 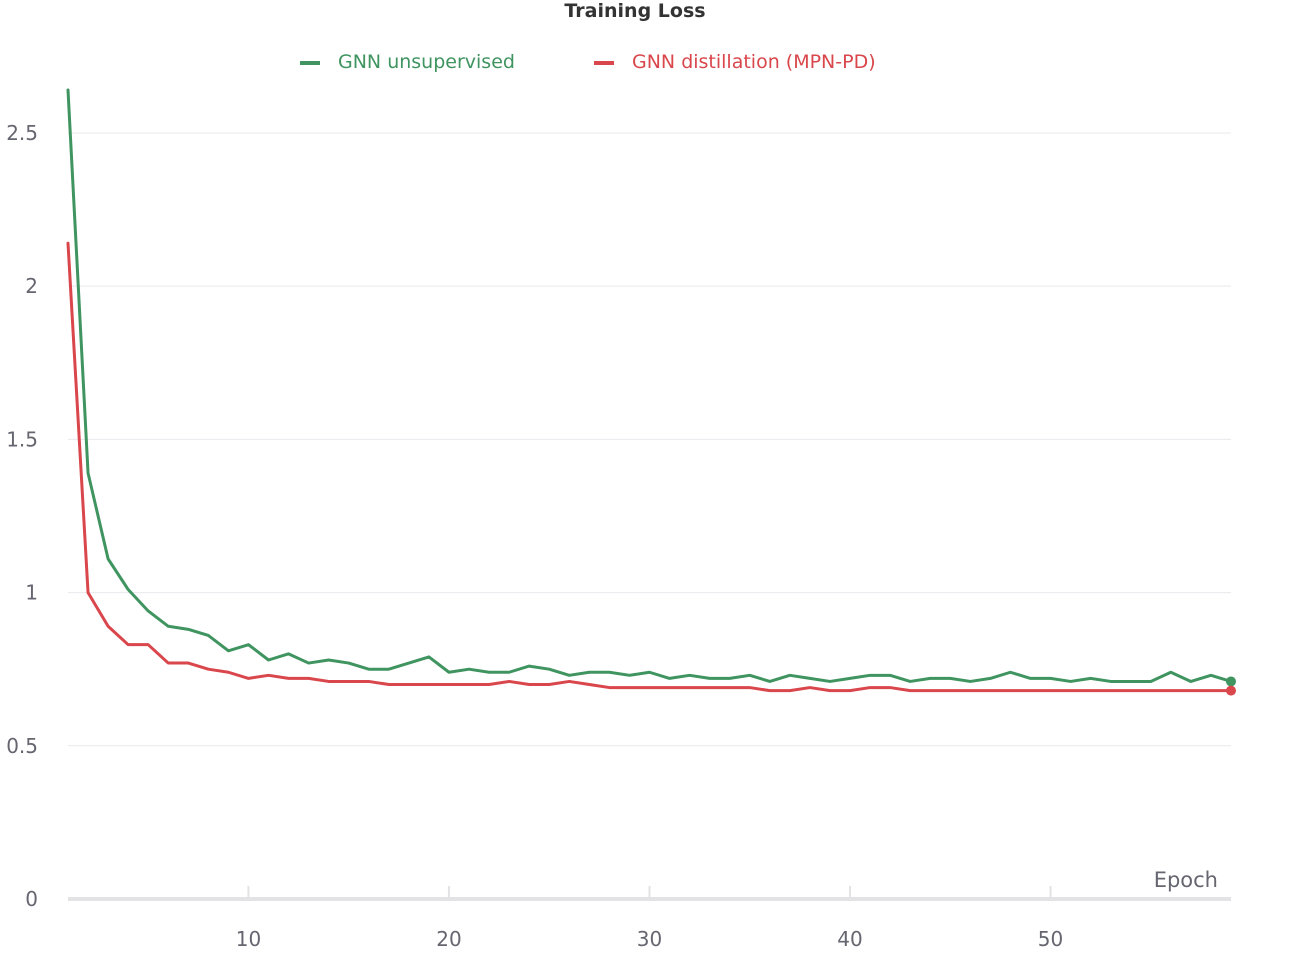 What do you see at coordinates (22, 746) in the screenshot?
I see `y-tick-label: 0.5` at bounding box center [22, 746].